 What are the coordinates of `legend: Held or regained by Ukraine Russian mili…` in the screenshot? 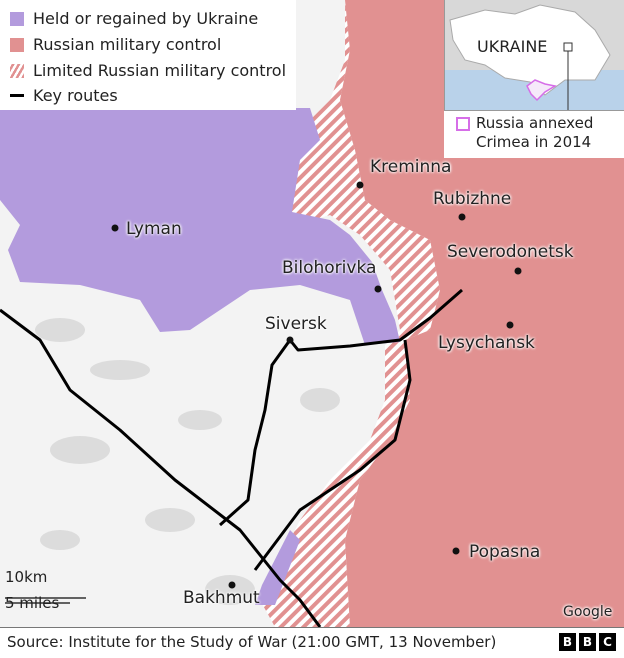 It's located at (148, 55).